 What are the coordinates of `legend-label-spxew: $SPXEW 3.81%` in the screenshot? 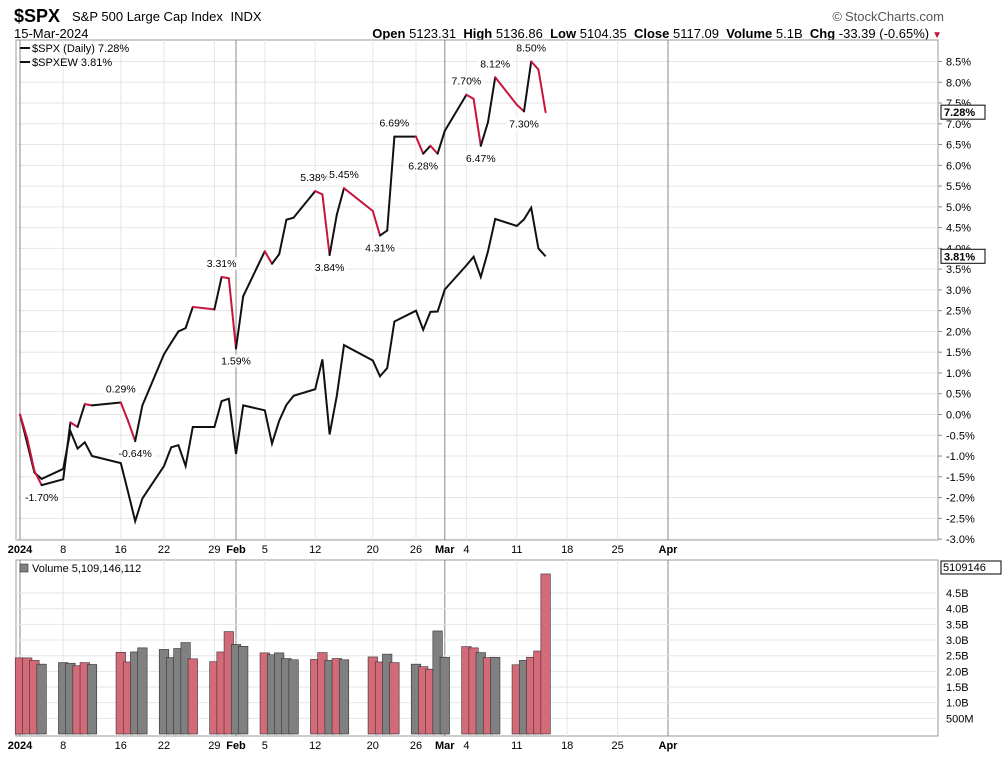 It's located at (72, 63).